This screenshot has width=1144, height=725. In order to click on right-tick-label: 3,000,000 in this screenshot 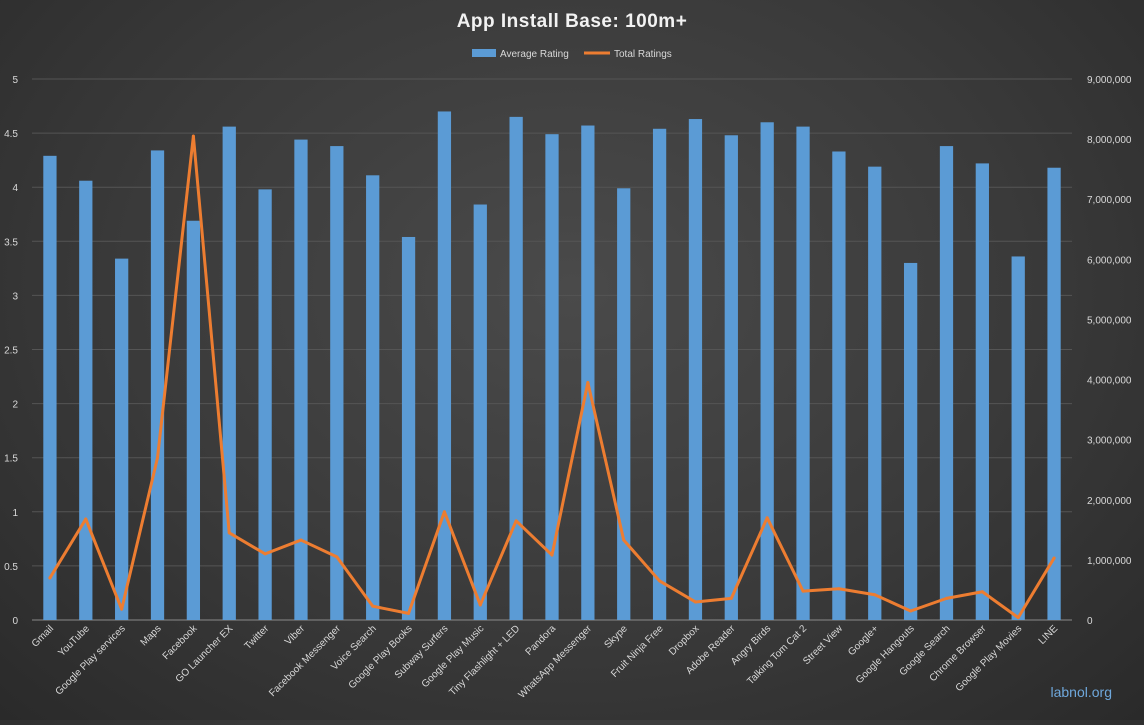, I will do `click(1109, 441)`.